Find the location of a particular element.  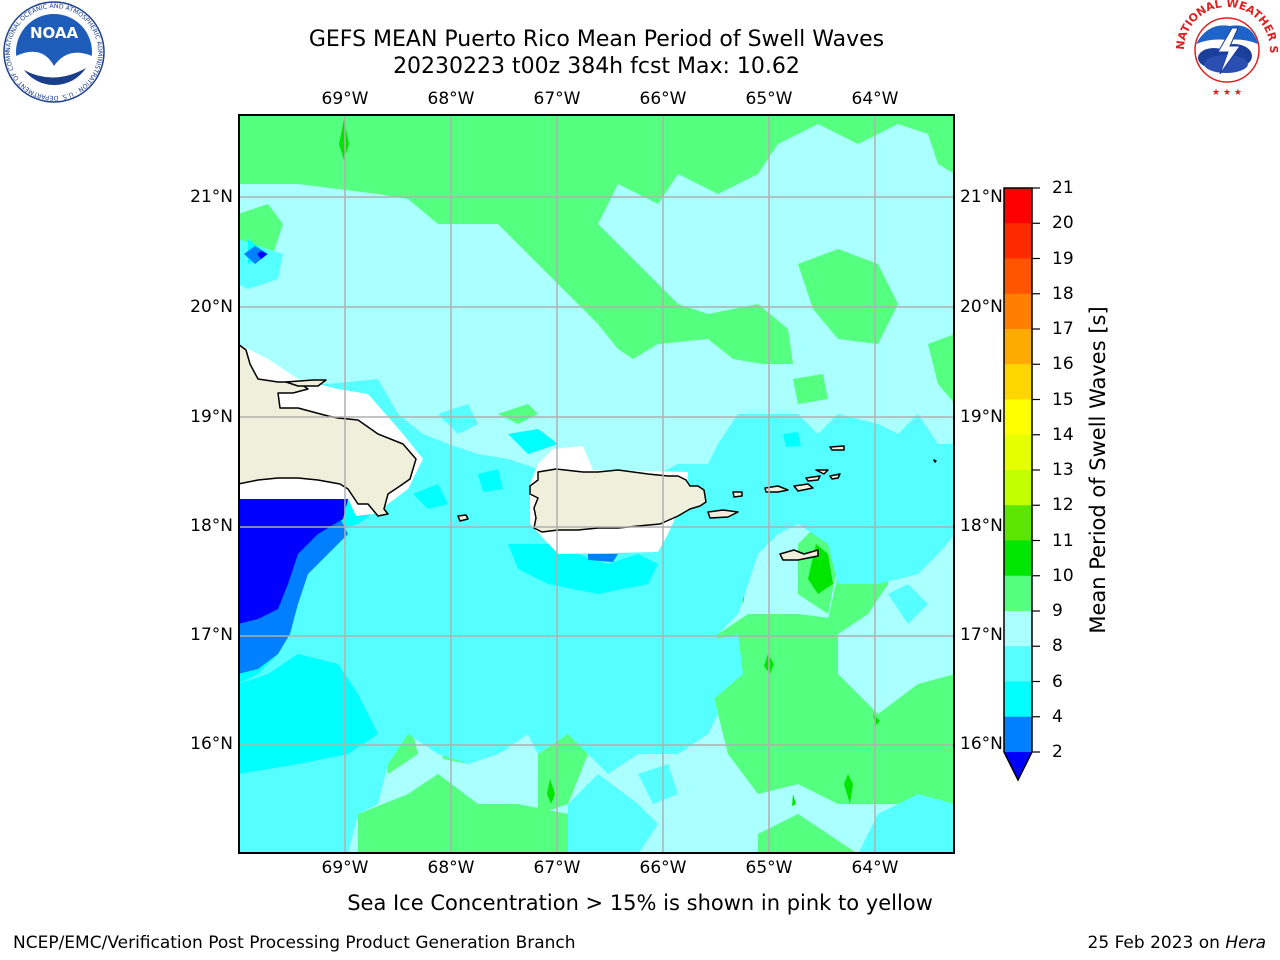

map-subtitle: 20230223 t00z 384h fcst Max: 10.62 is located at coordinates (596, 66).